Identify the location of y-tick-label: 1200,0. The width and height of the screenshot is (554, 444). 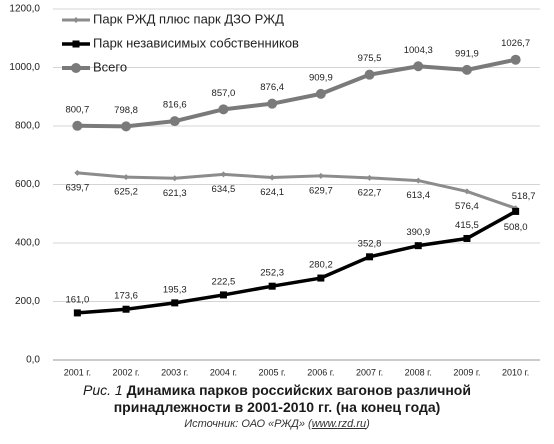
(24, 9).